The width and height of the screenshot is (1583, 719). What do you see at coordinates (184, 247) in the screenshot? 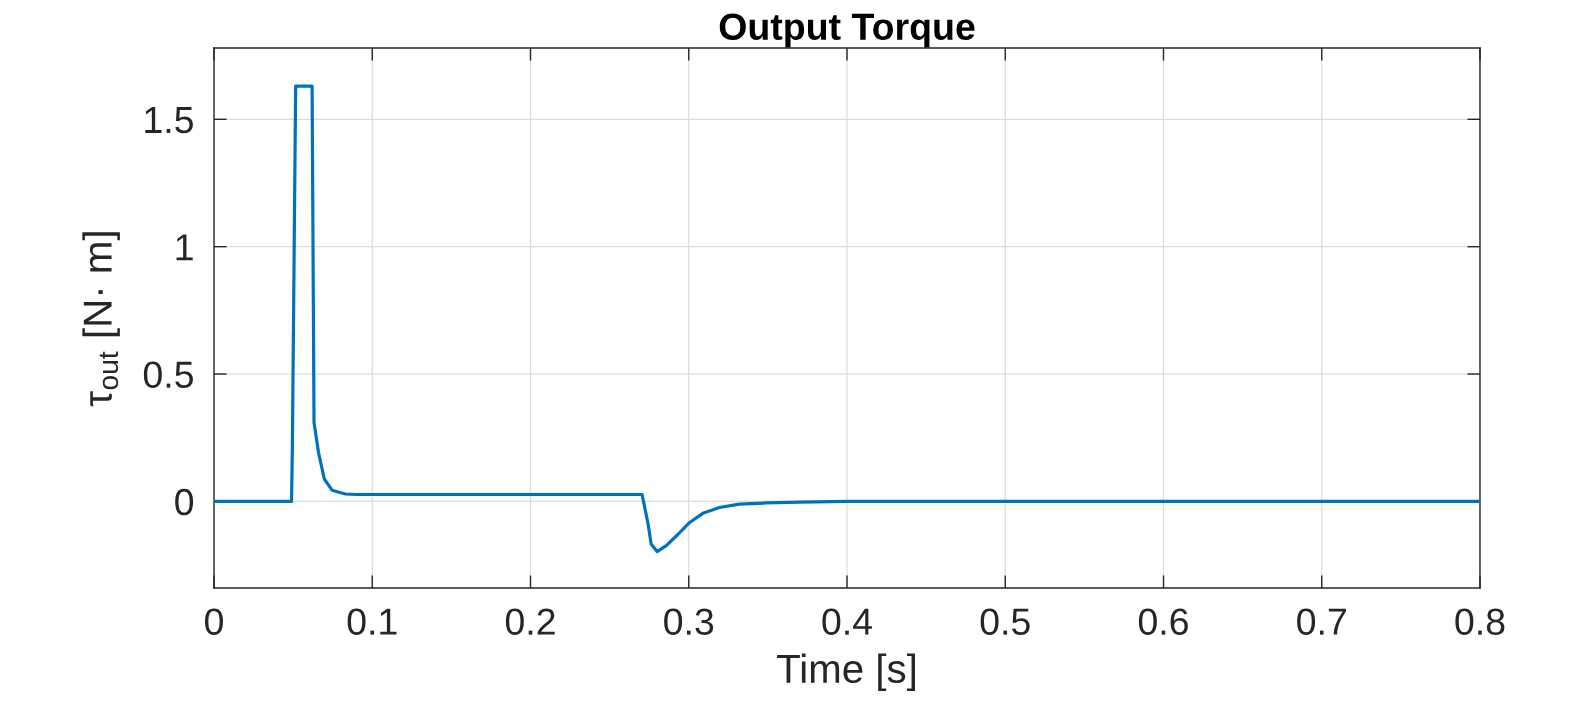
I see `y-tick-label: 1` at bounding box center [184, 247].